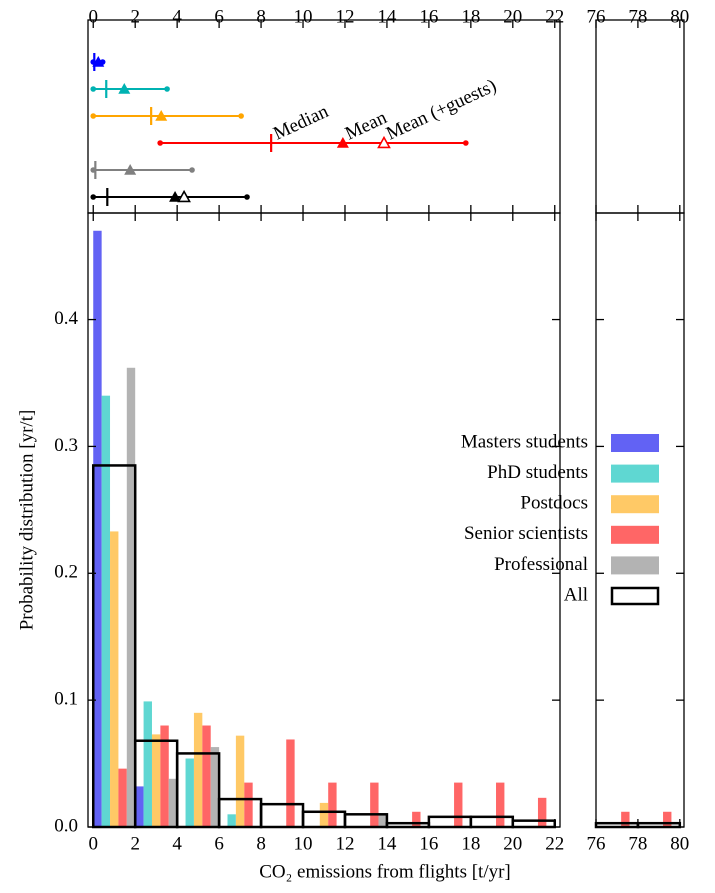  What do you see at coordinates (66, 445) in the screenshot?
I see `y-tick-label: 0.3` at bounding box center [66, 445].